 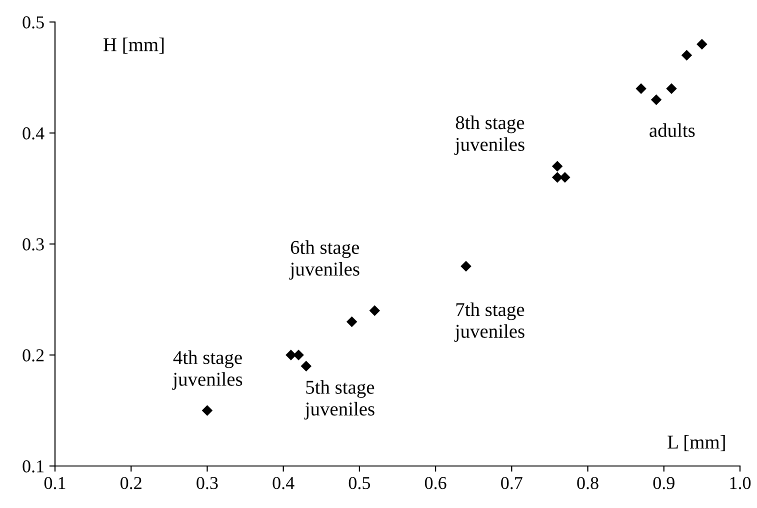 What do you see at coordinates (587, 483) in the screenshot?
I see `x-tick-label: 0.8` at bounding box center [587, 483].